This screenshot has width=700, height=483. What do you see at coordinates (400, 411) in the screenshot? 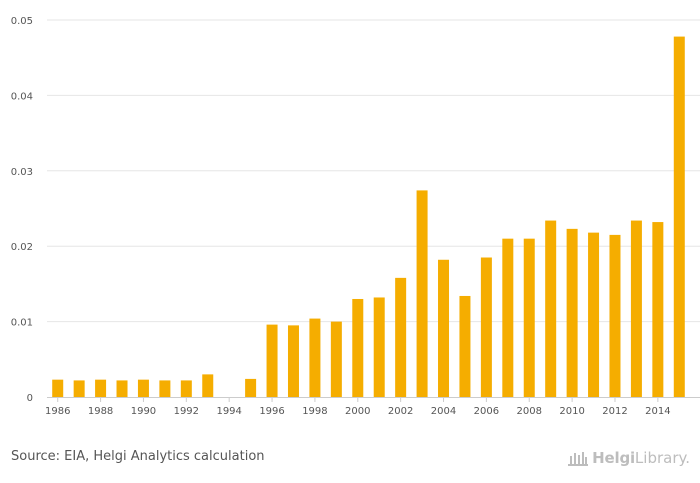
I see `x-tick-label: 2002` at bounding box center [400, 411].